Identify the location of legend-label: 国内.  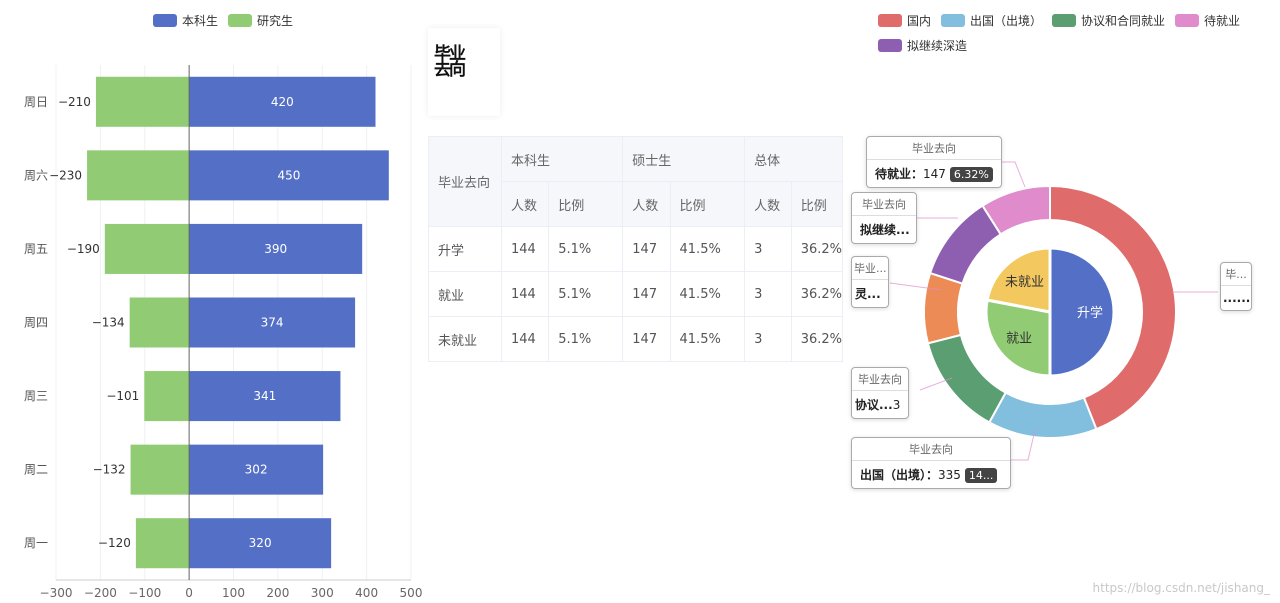
(919, 21).